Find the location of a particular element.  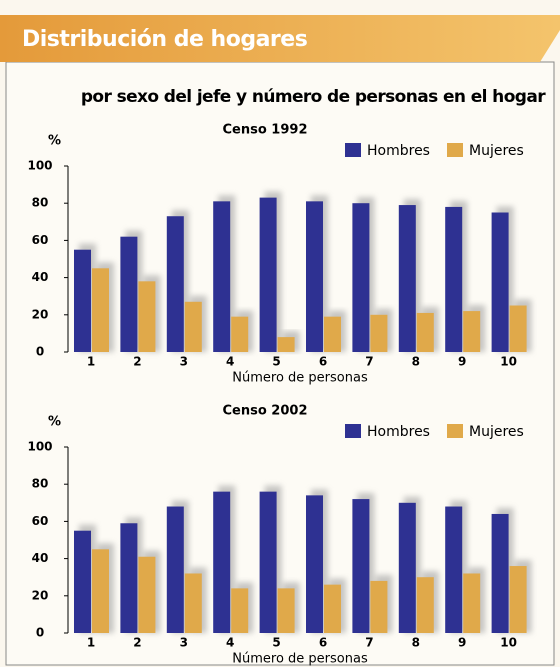

chart-title: Censo 1992 is located at coordinates (265, 130).